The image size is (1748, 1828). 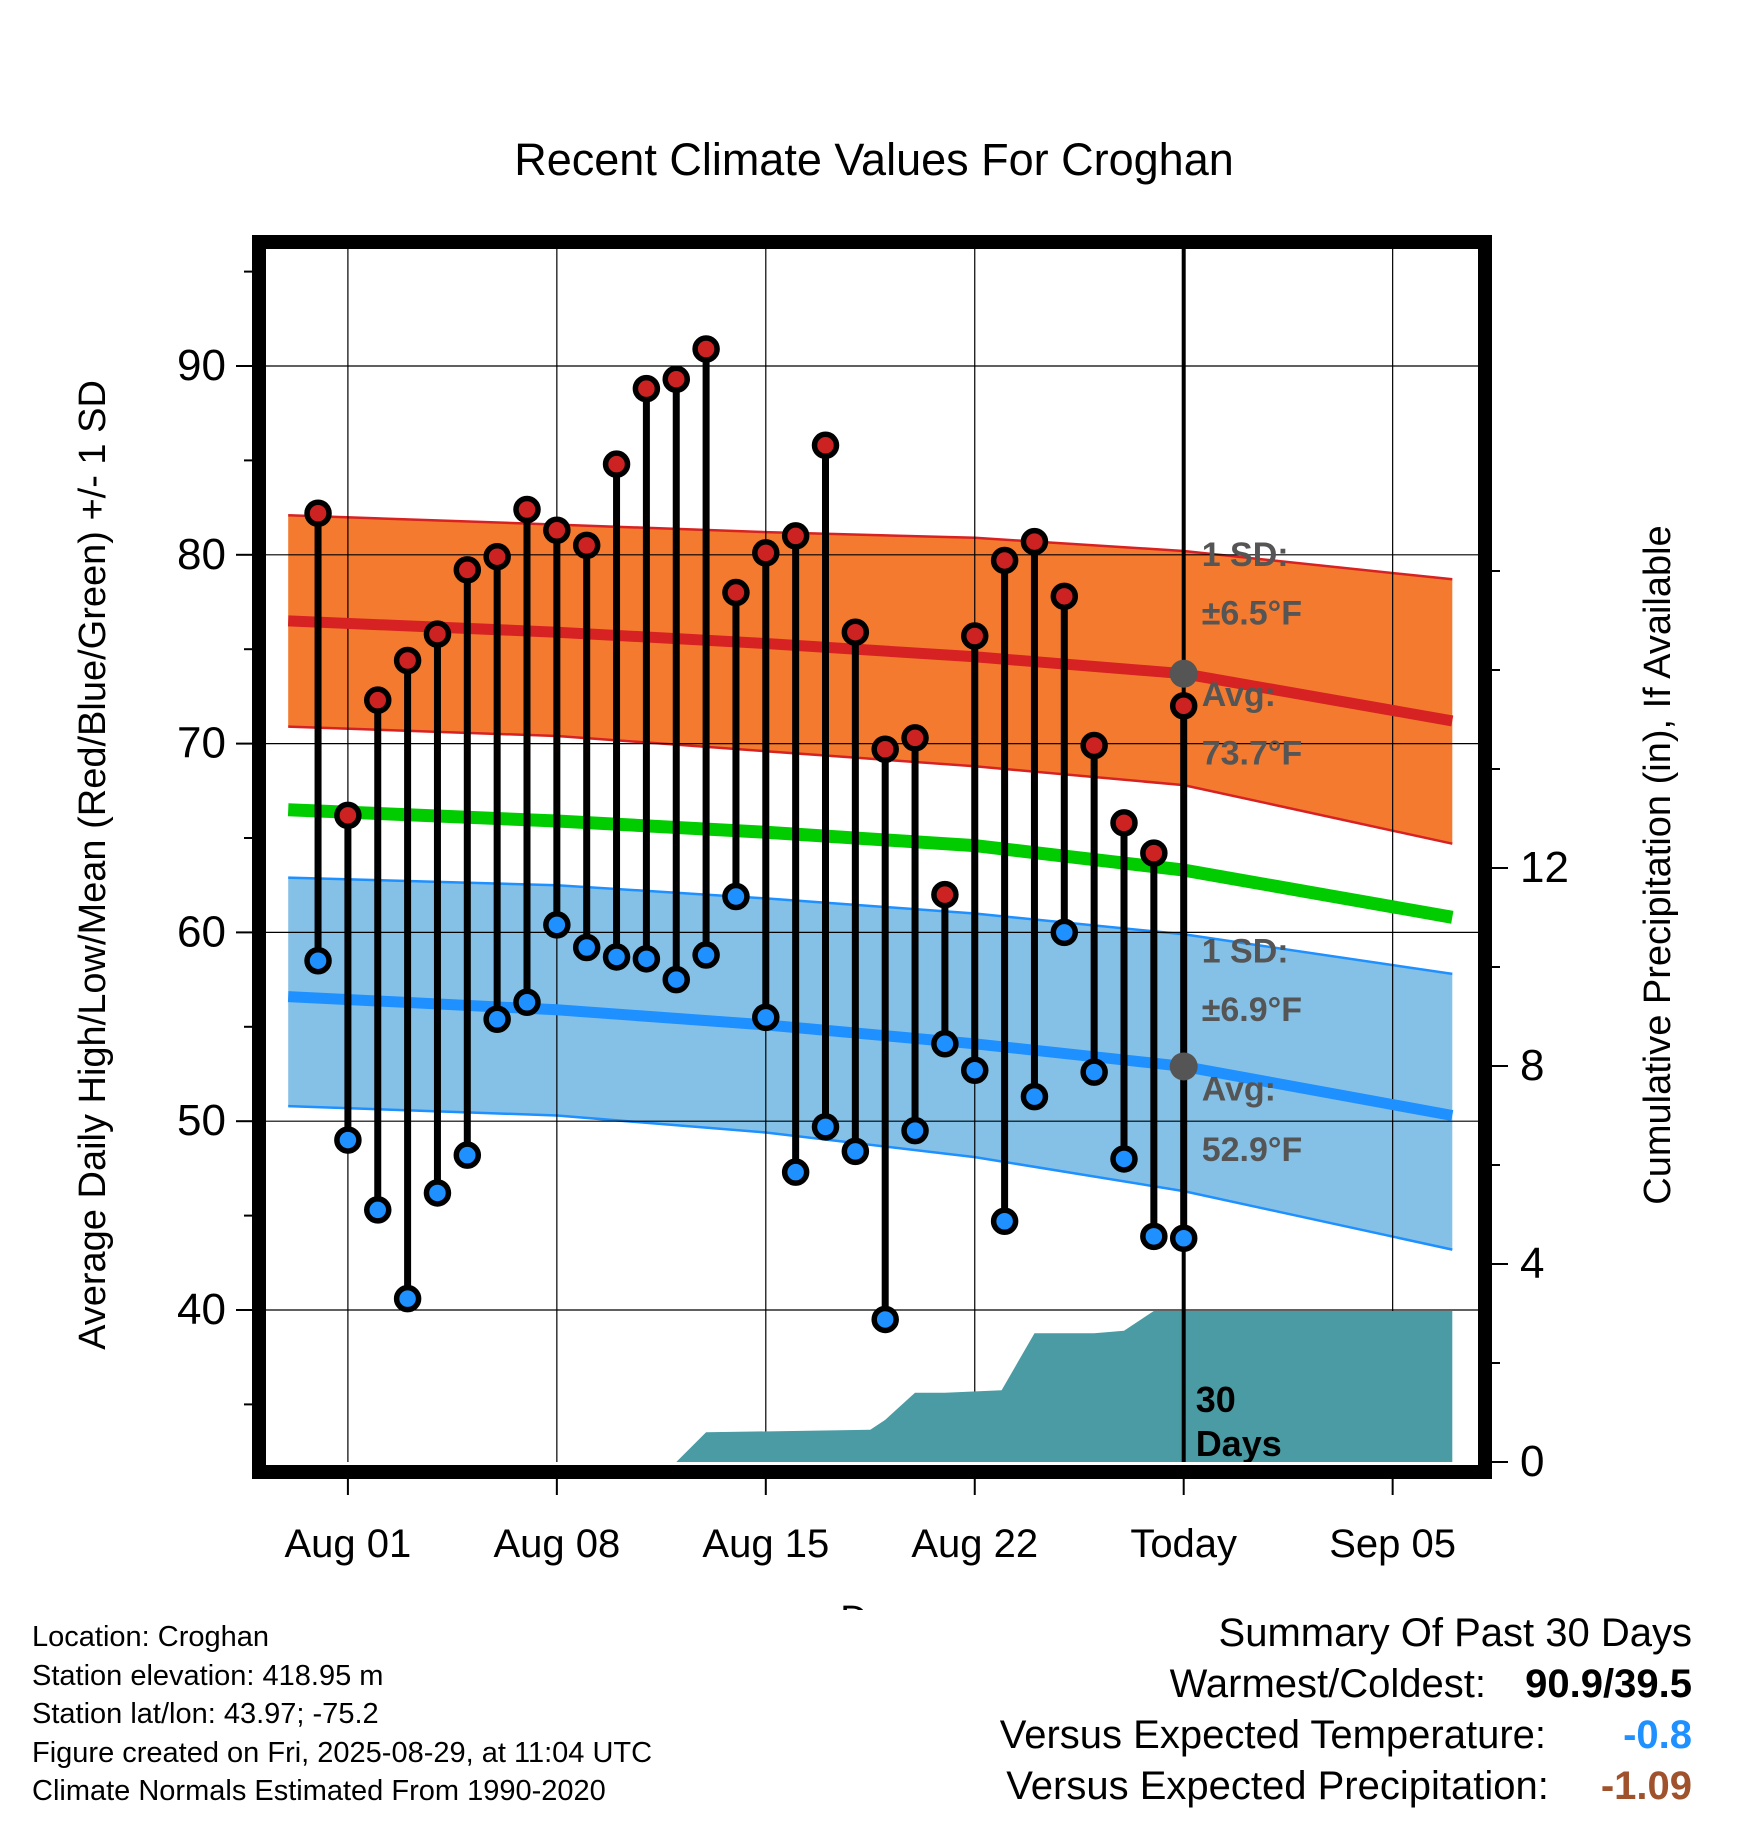 What do you see at coordinates (1252, 1150) in the screenshot?
I see `low-avg-value: 52.9°F` at bounding box center [1252, 1150].